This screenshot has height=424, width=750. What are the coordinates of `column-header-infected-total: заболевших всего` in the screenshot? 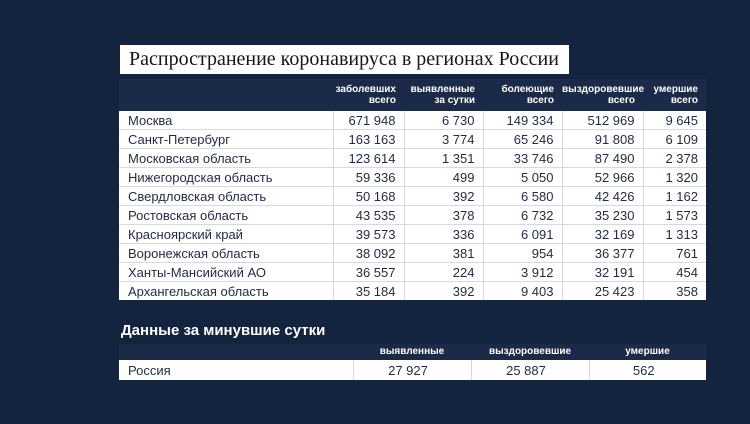 It's located at (368, 95).